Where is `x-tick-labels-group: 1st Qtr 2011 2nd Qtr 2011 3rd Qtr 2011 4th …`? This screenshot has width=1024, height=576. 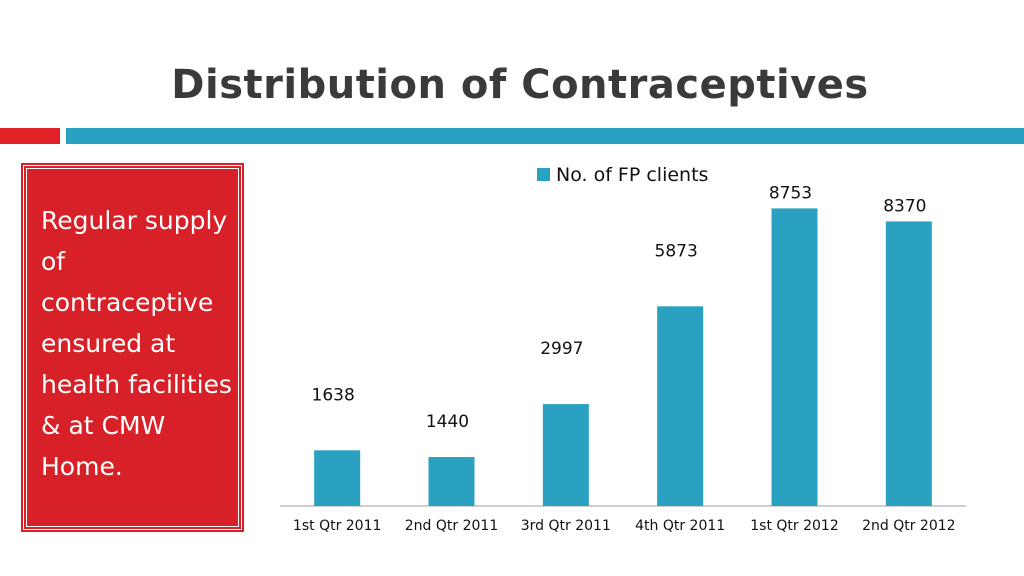
x-tick-labels-group: 1st Qtr 2011 2nd Qtr 2011 3rd Qtr 2011 4th … is located at coordinates (624, 526).